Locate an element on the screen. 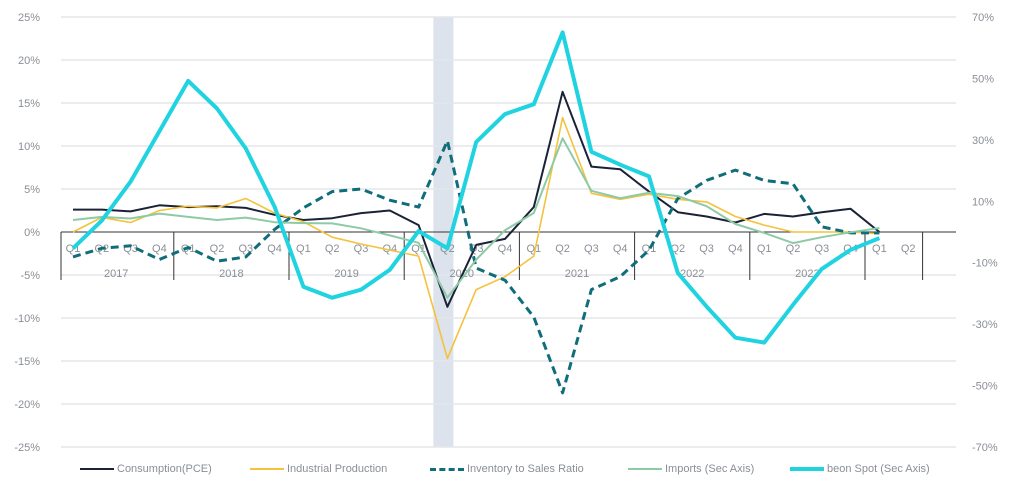 The height and width of the screenshot is (496, 1024). y-tick-label: 0% is located at coordinates (32, 233).